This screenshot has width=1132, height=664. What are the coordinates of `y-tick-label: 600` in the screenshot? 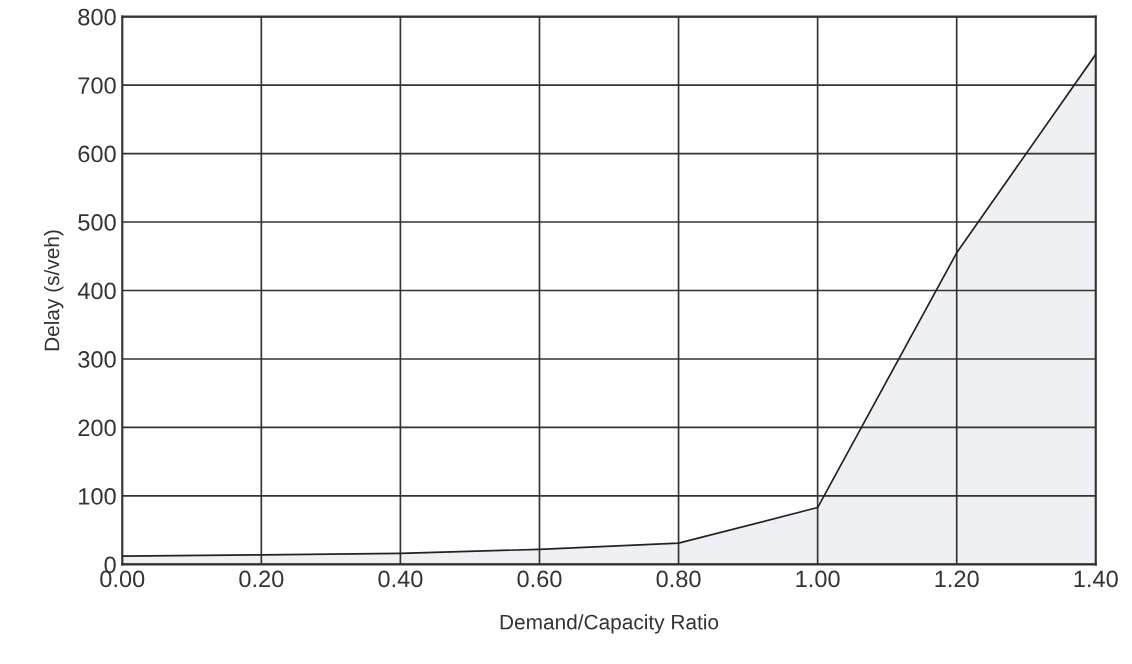 It's located at (97, 154).